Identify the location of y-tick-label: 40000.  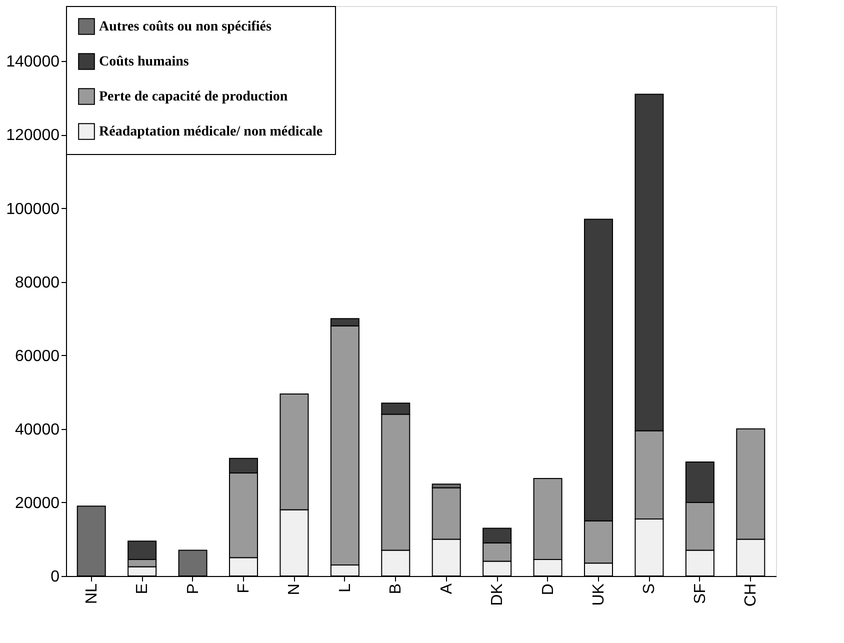
(37, 429).